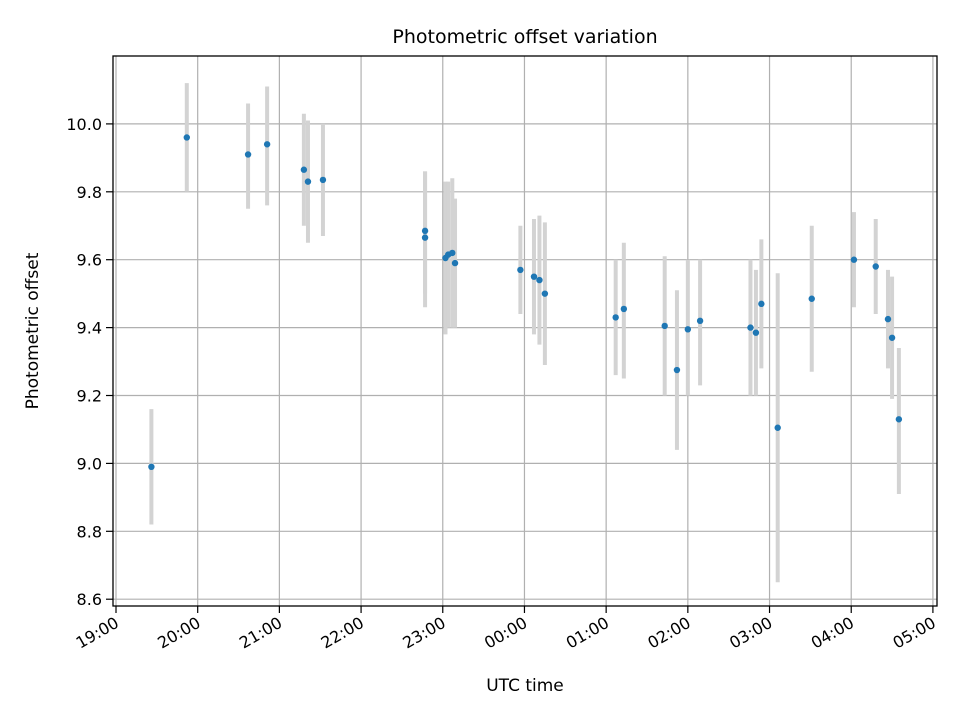  I want to click on y-tick-label: 8.6, so click(89, 599).